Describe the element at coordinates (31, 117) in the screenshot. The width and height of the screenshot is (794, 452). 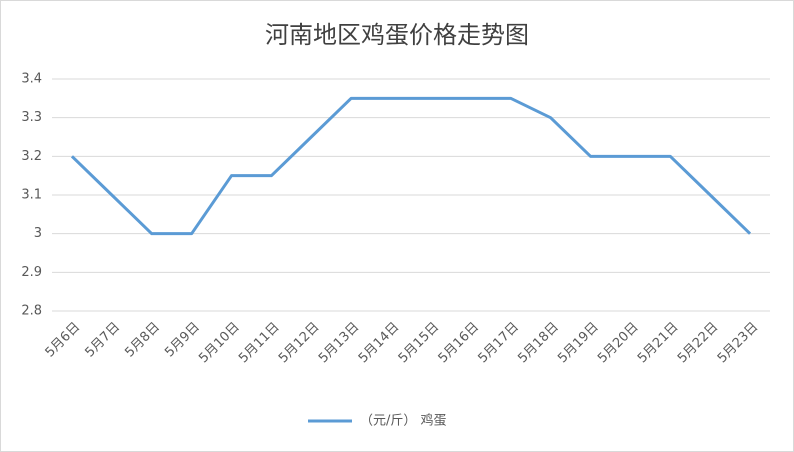
I see `y-tick-label: 3.3` at that location.